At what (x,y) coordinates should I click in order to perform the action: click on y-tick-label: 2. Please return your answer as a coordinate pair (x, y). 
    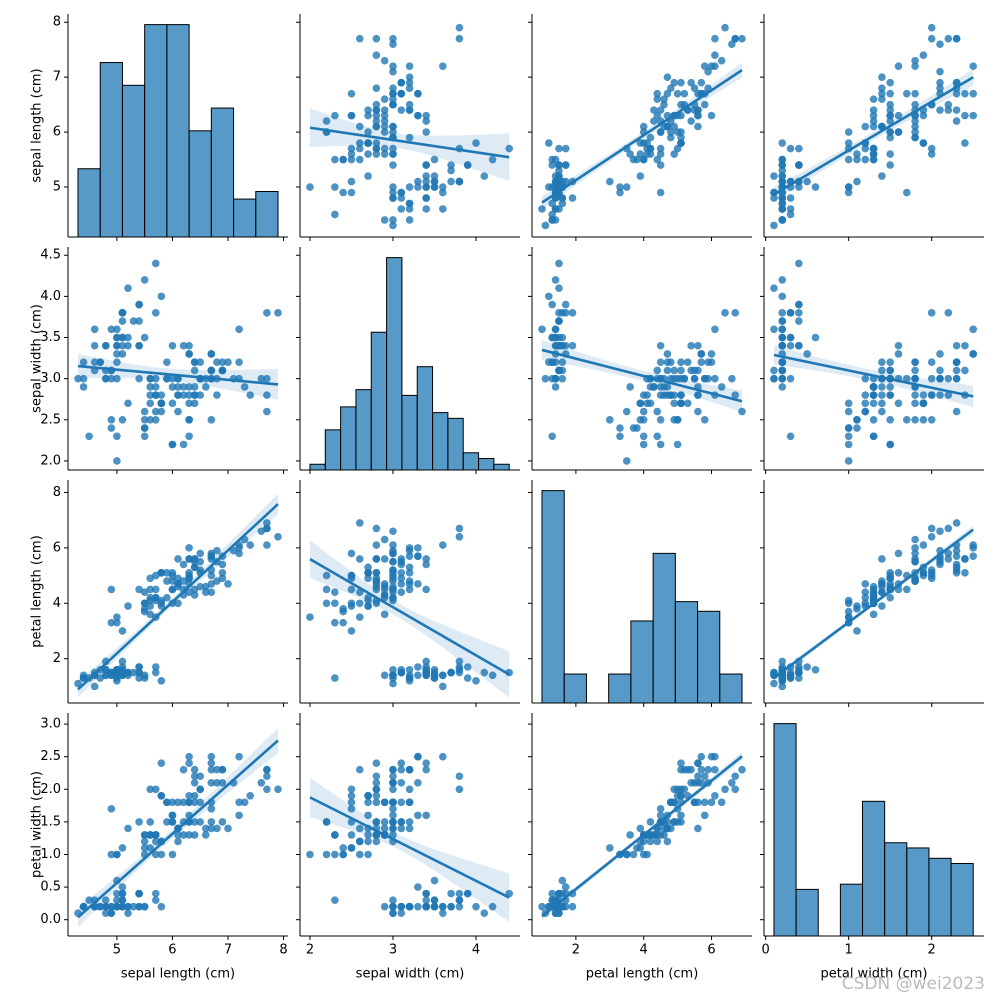
    Looking at the image, I should click on (57, 658).